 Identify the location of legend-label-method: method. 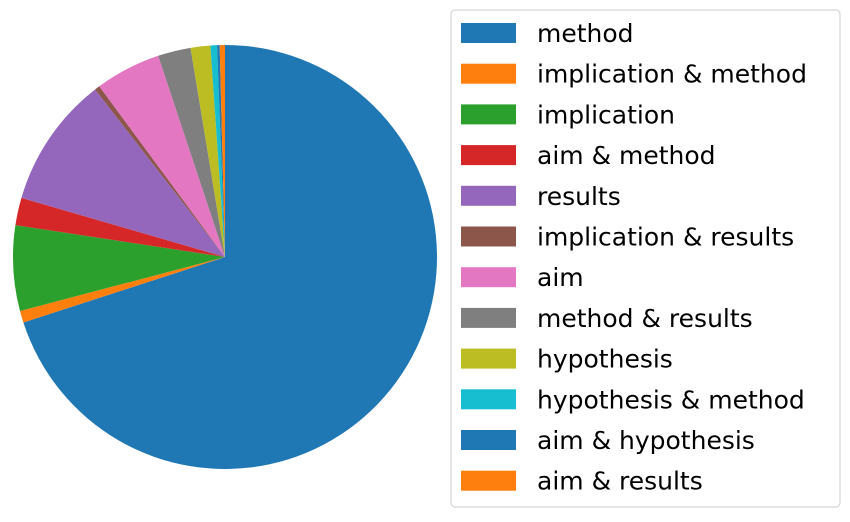
(585, 33).